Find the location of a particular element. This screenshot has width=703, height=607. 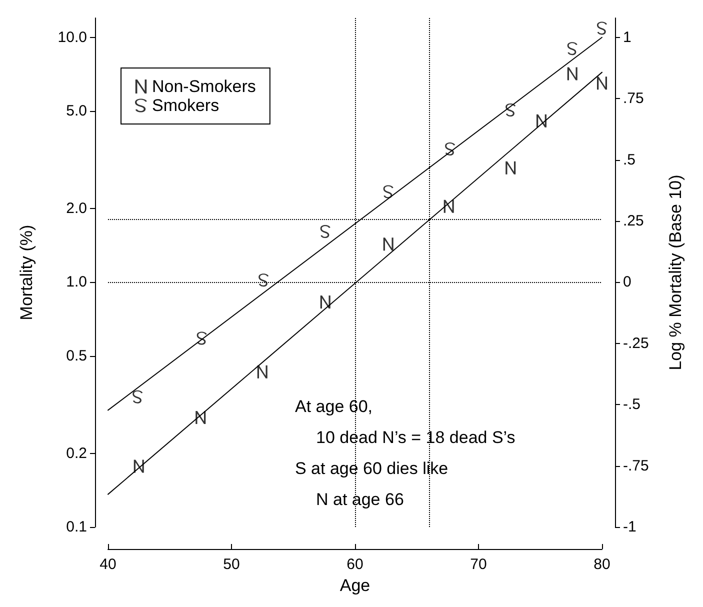

annotation: 10 dead N’s = 18 dead S’s is located at coordinates (416, 437).